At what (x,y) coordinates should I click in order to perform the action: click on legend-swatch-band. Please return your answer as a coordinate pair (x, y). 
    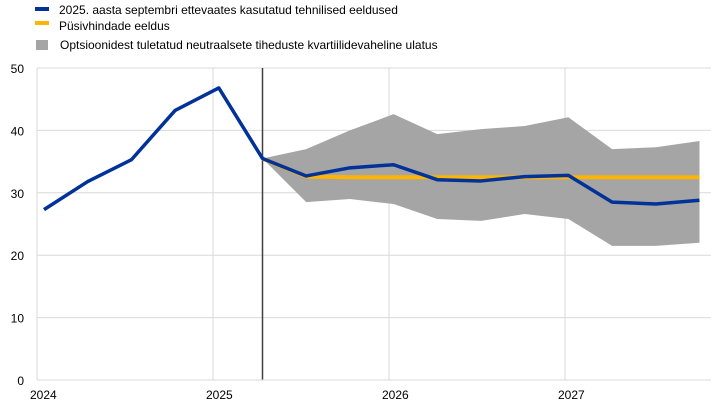
    Looking at the image, I should click on (42, 45).